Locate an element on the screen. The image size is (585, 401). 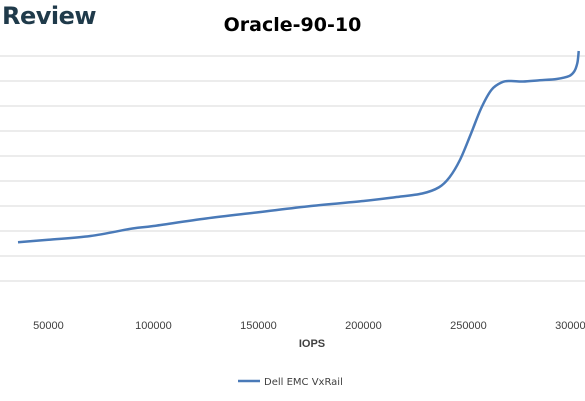
x-tick-label: 100000 is located at coordinates (153, 326).